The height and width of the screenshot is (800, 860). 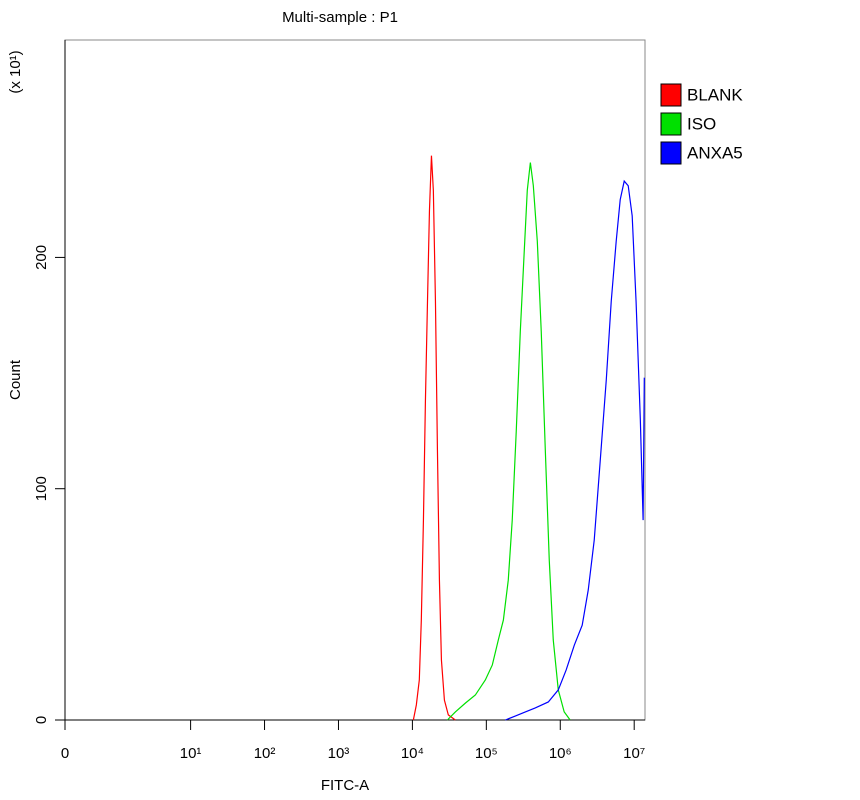 I want to click on x-tick-label: 10⁶, so click(x=560, y=753).